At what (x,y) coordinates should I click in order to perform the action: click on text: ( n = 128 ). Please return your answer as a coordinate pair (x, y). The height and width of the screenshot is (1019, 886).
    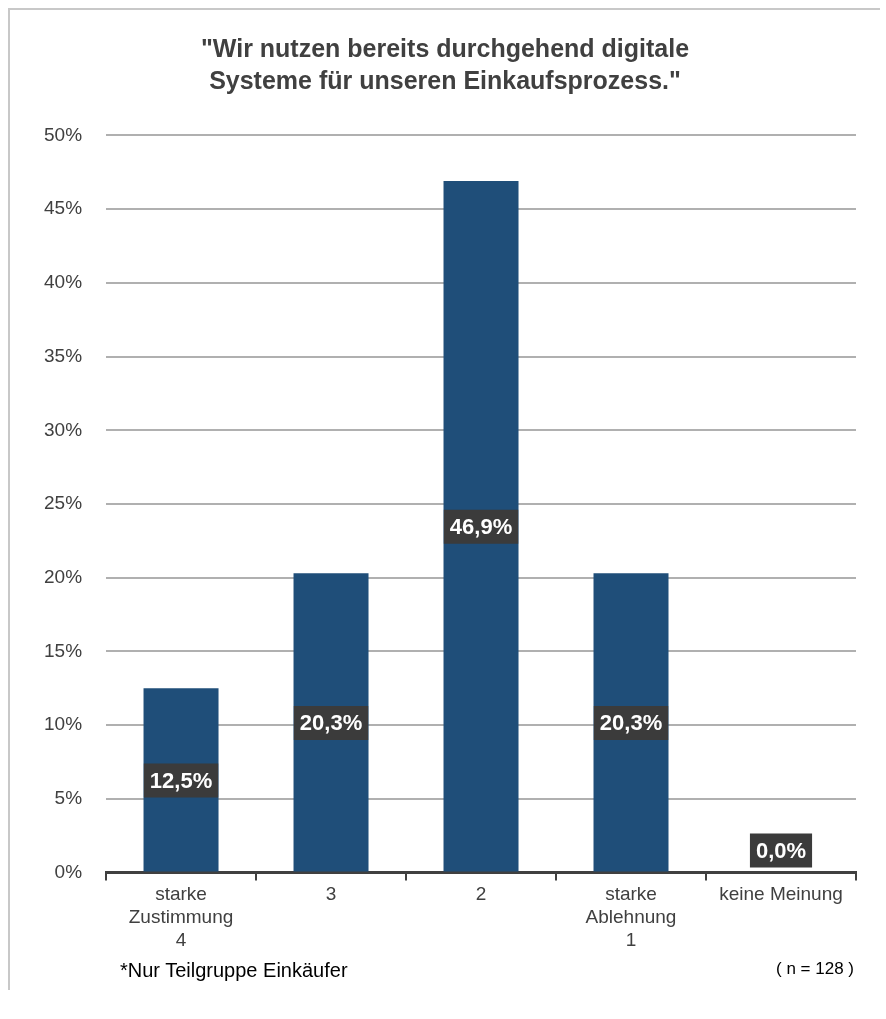
    Looking at the image, I should click on (815, 969).